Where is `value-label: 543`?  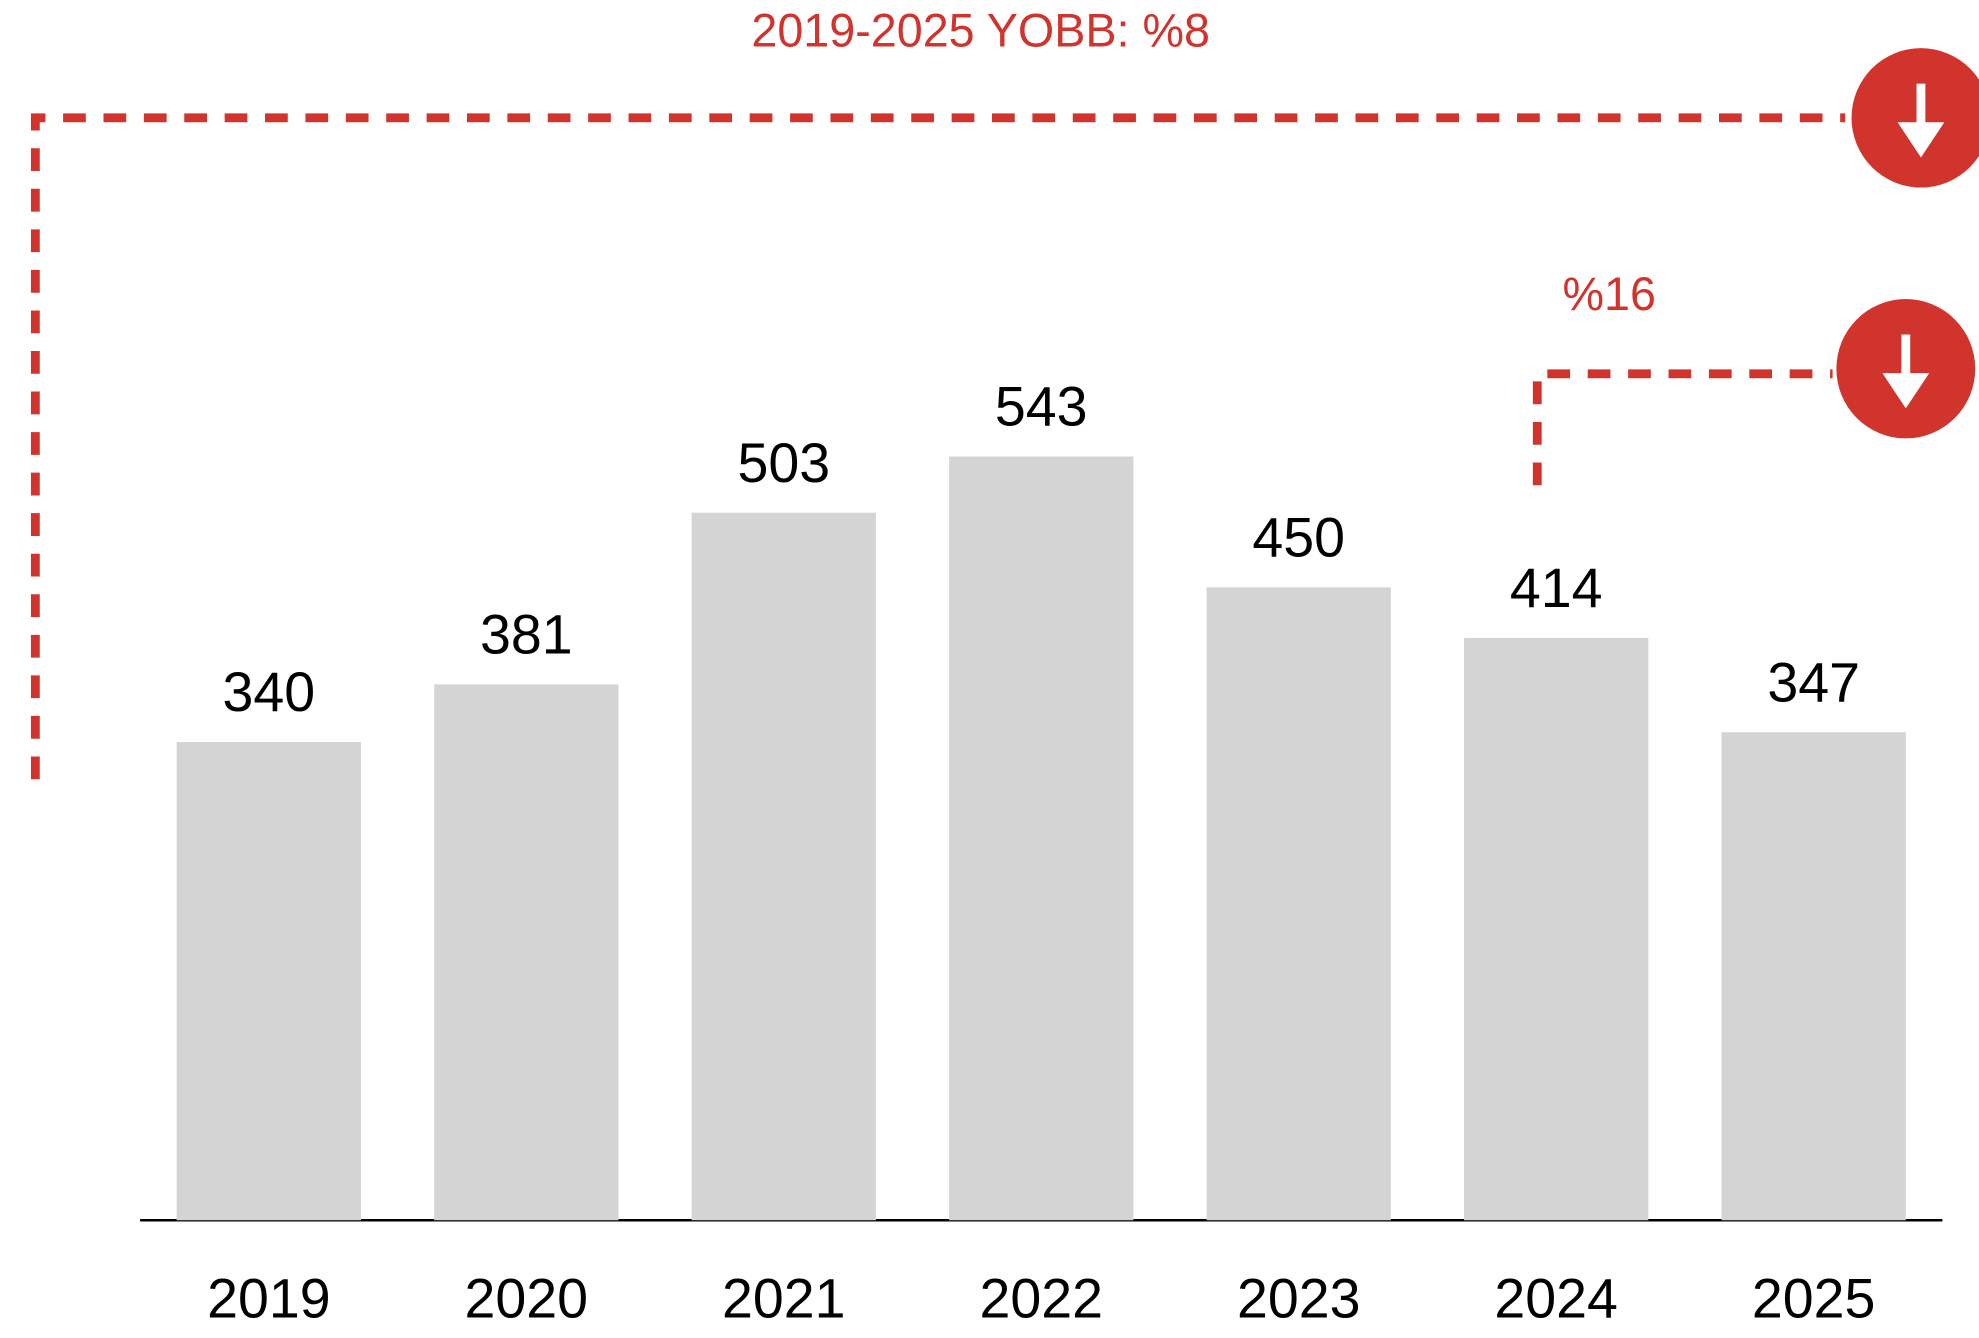
value-label: 543 is located at coordinates (1041, 407).